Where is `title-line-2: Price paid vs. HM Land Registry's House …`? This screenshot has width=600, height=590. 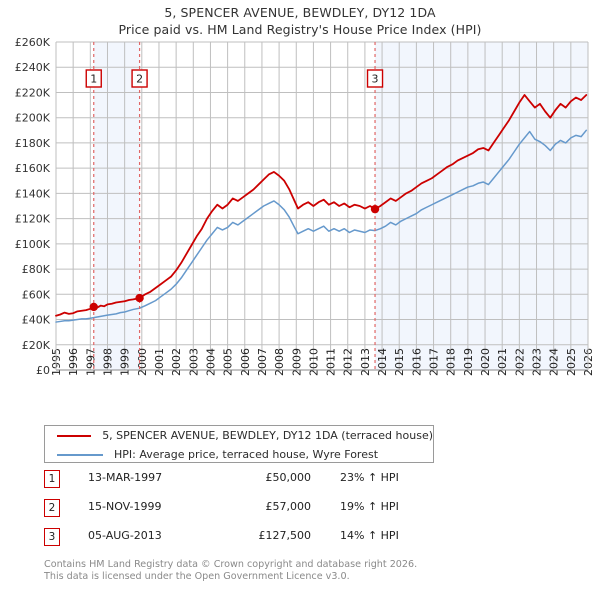
title-line-2: Price paid vs. HM Land Registry's House … is located at coordinates (300, 29).